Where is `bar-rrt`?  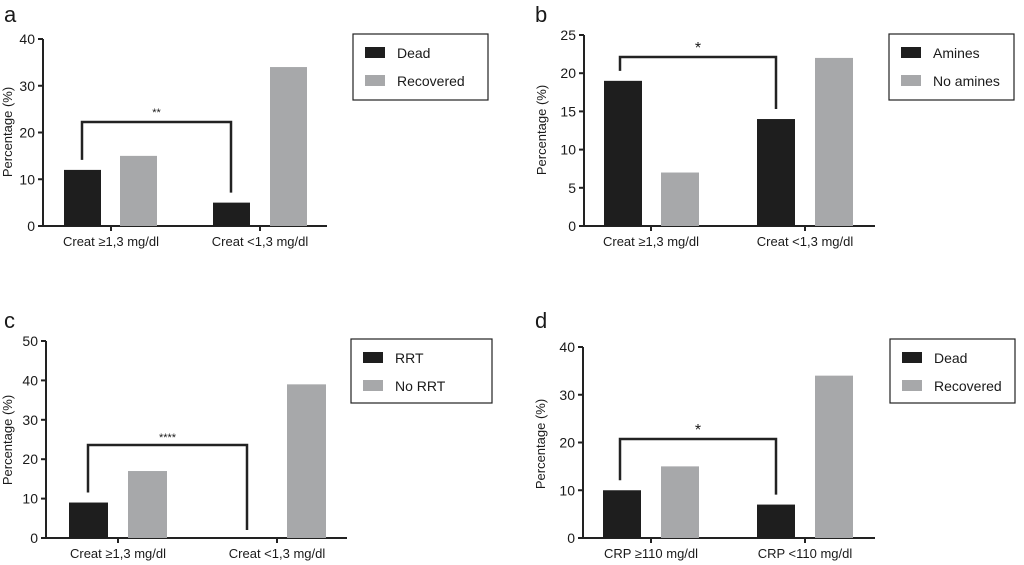
bar-rrt is located at coordinates (88, 520).